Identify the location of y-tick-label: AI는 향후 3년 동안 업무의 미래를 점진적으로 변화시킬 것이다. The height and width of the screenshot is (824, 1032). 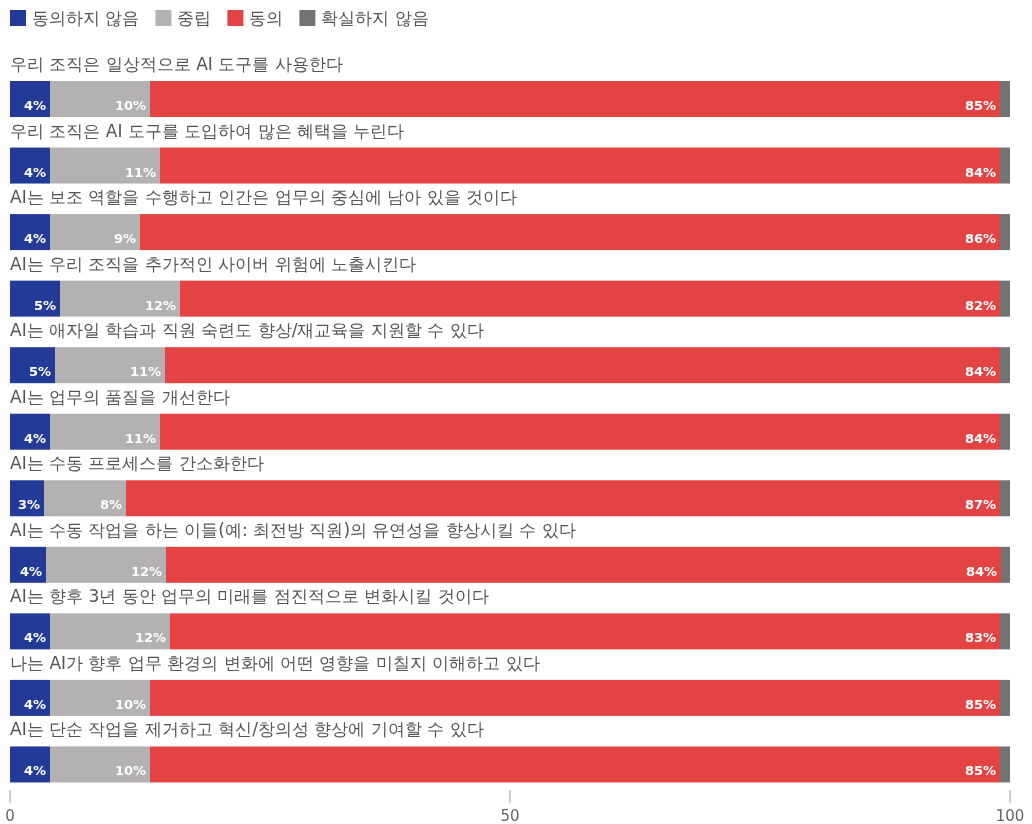
(249, 596).